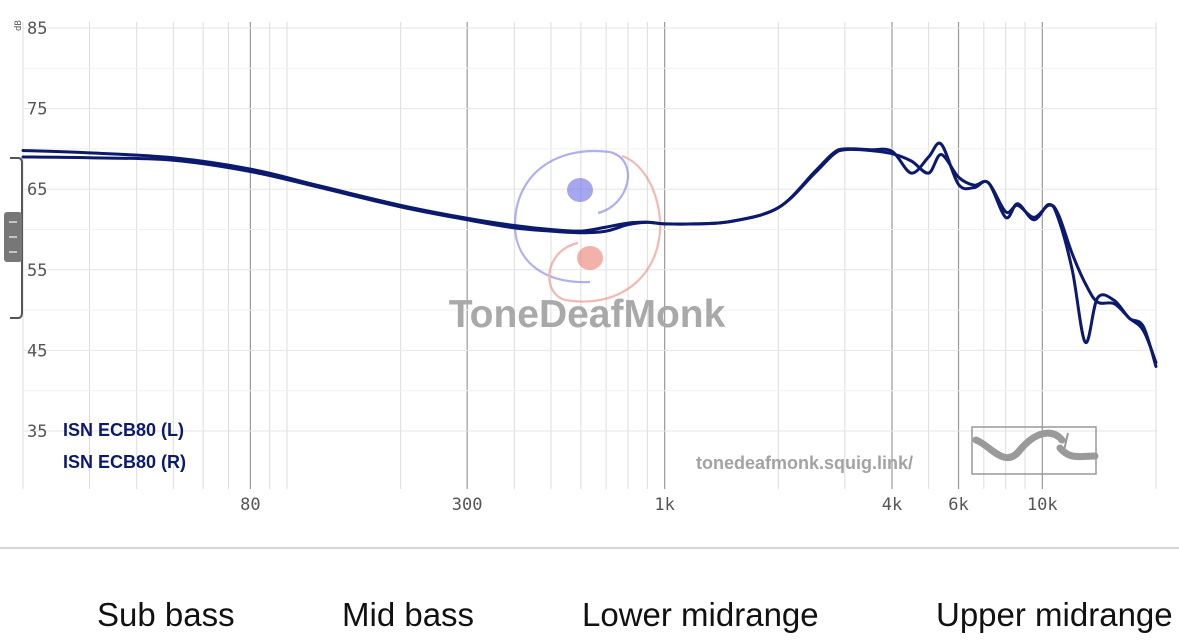 The width and height of the screenshot is (1179, 642). Describe the element at coordinates (892, 505) in the screenshot. I see `x-tick-label: 4k` at that location.